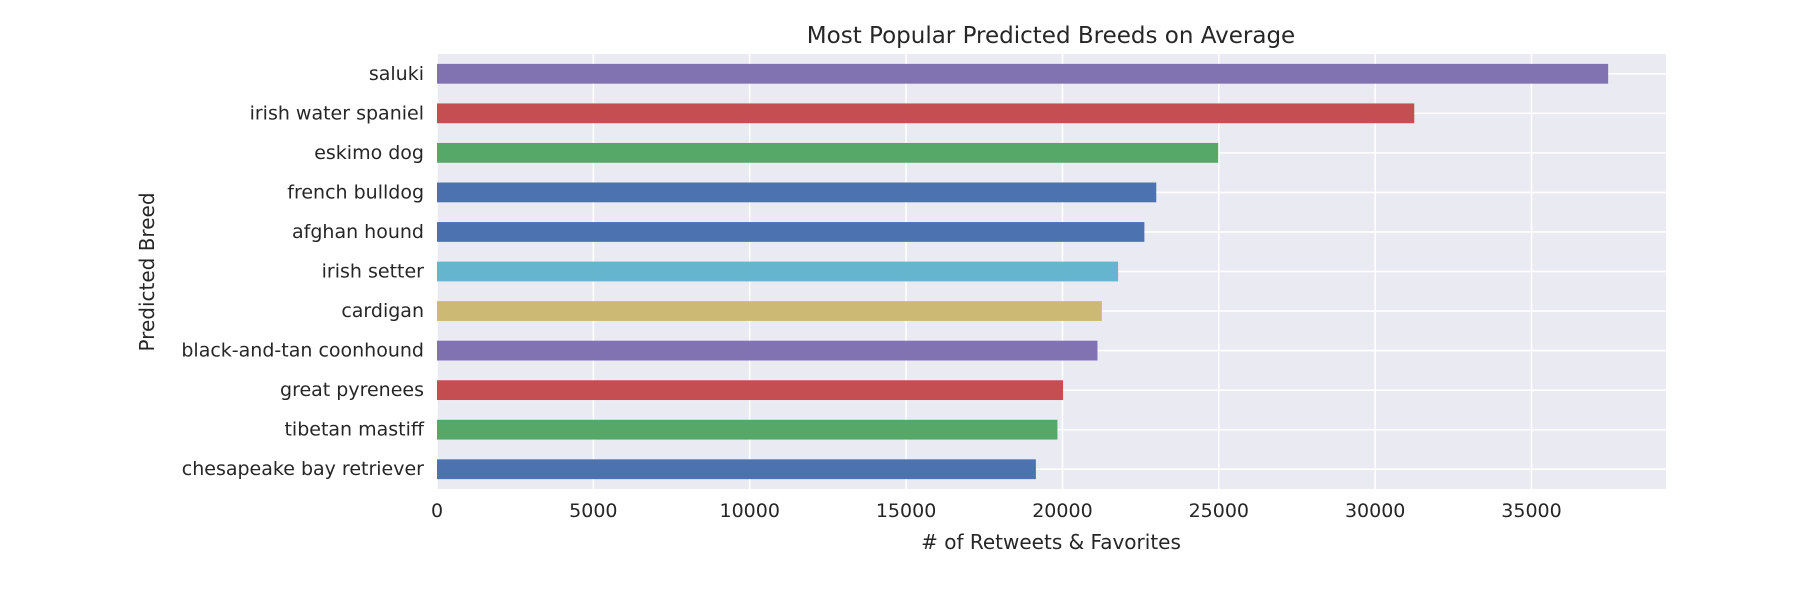  Describe the element at coordinates (767, 350) in the screenshot. I see `bar-black-and-tan-coonhound` at that location.